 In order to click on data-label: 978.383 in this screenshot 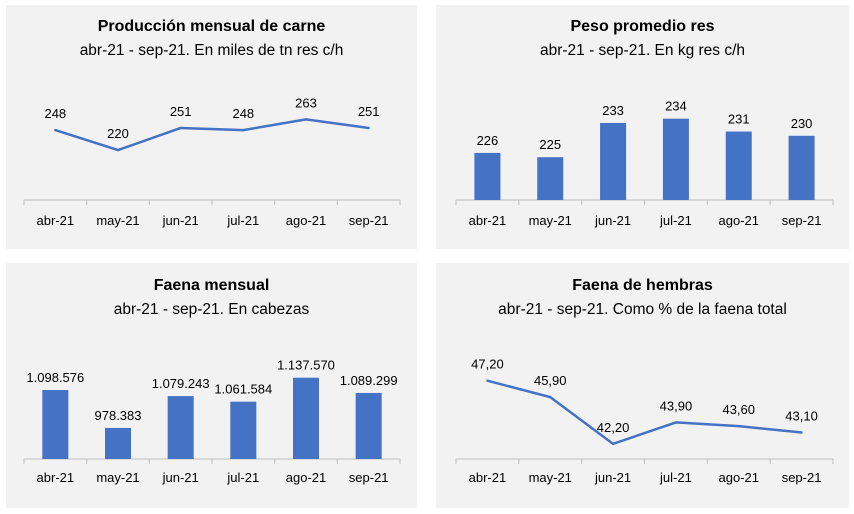, I will do `click(118, 415)`.